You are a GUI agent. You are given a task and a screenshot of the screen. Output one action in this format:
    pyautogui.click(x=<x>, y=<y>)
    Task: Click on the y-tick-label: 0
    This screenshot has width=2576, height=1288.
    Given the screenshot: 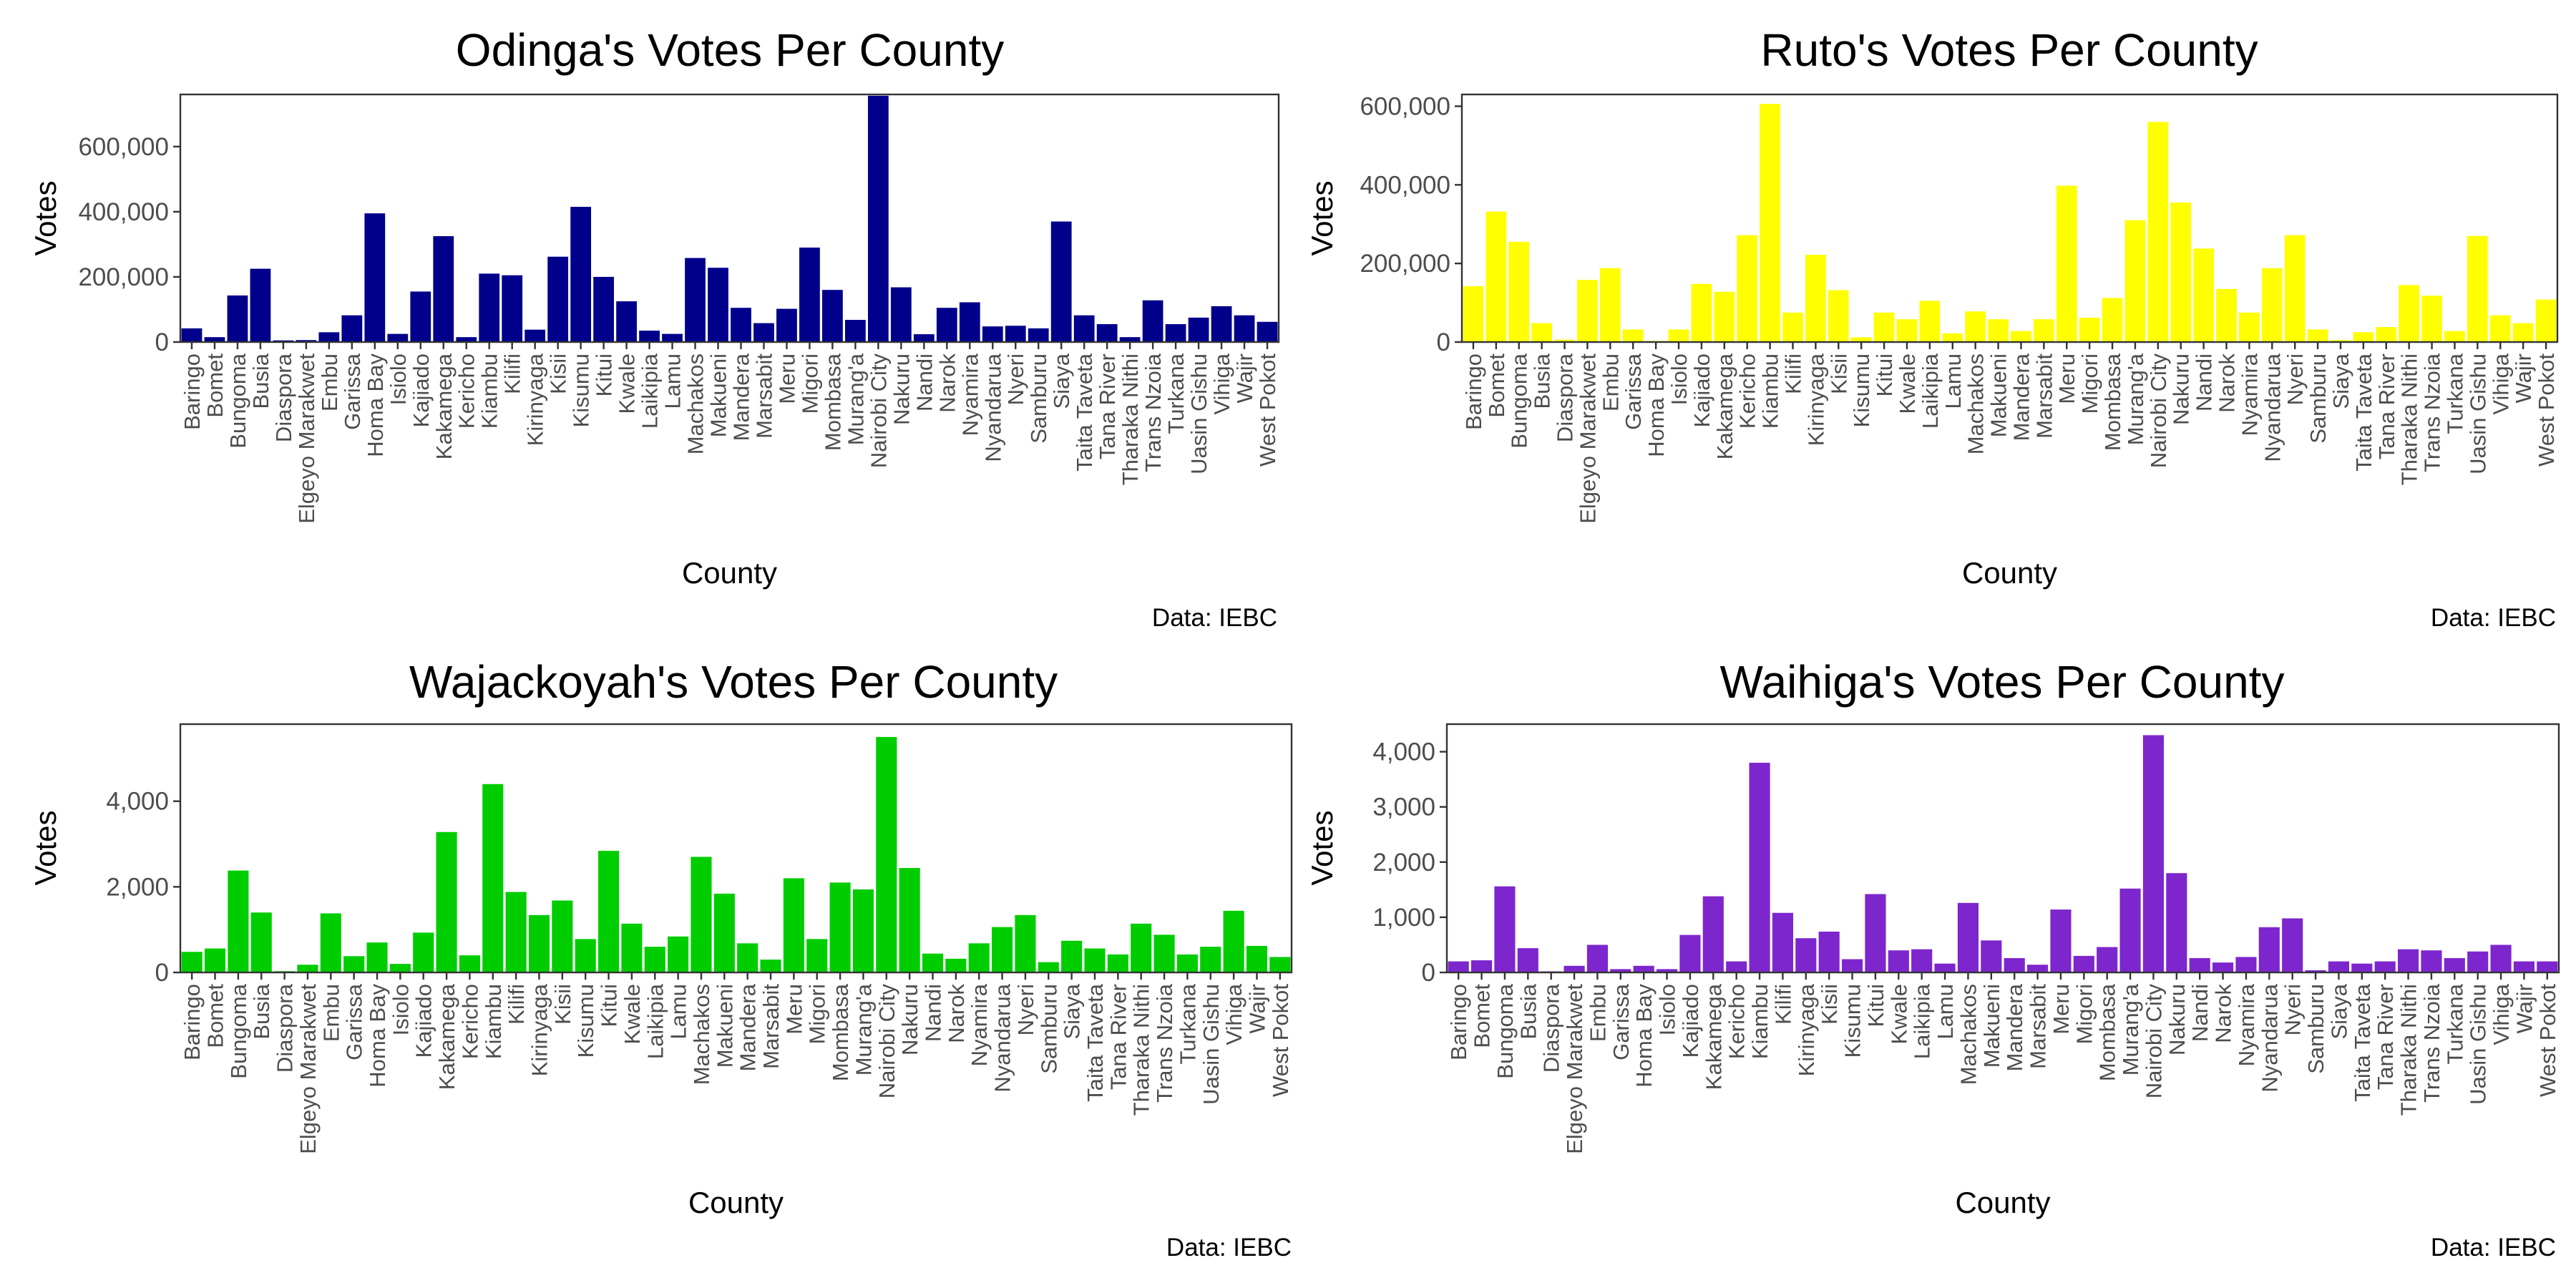 What is the action you would take?
    pyautogui.click(x=162, y=342)
    